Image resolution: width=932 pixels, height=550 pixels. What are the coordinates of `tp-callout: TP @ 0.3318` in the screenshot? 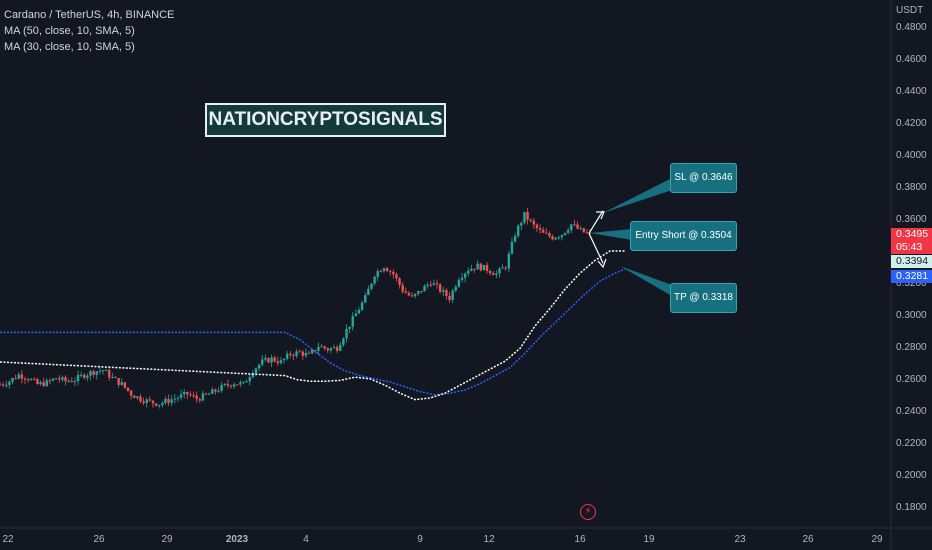 It's located at (703, 298).